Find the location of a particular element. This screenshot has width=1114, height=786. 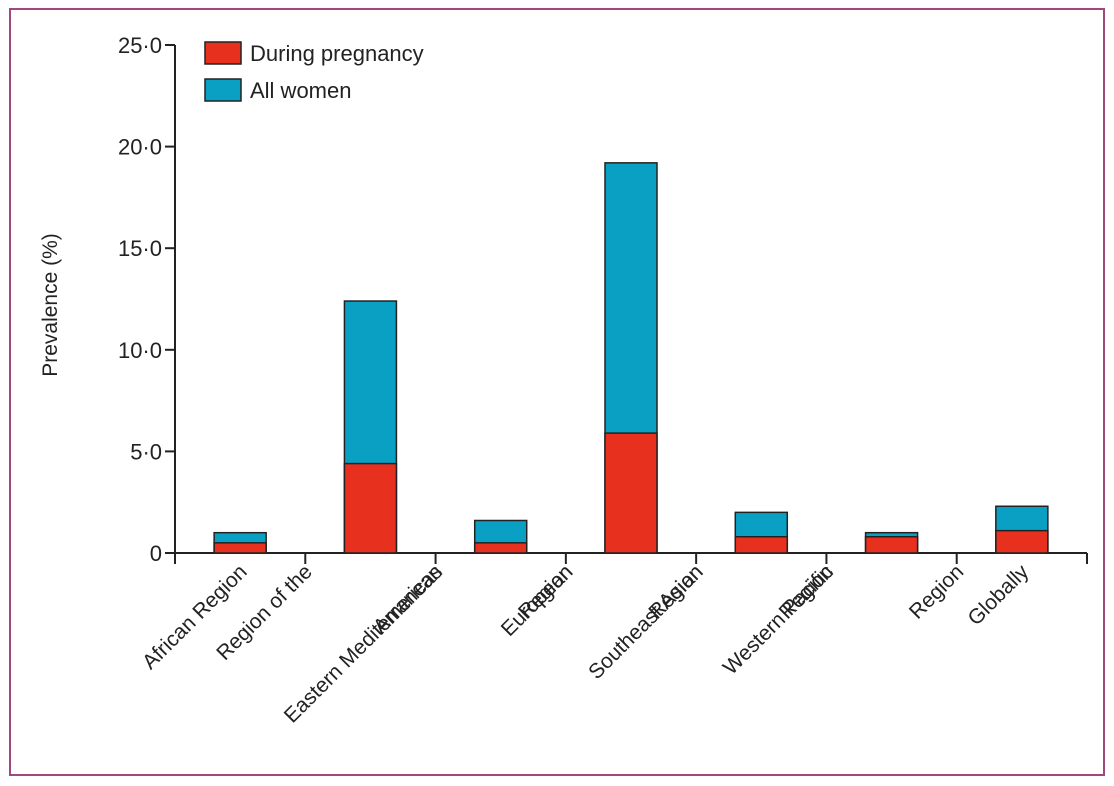

y-tick-label: 25·0 is located at coordinates (140, 45).